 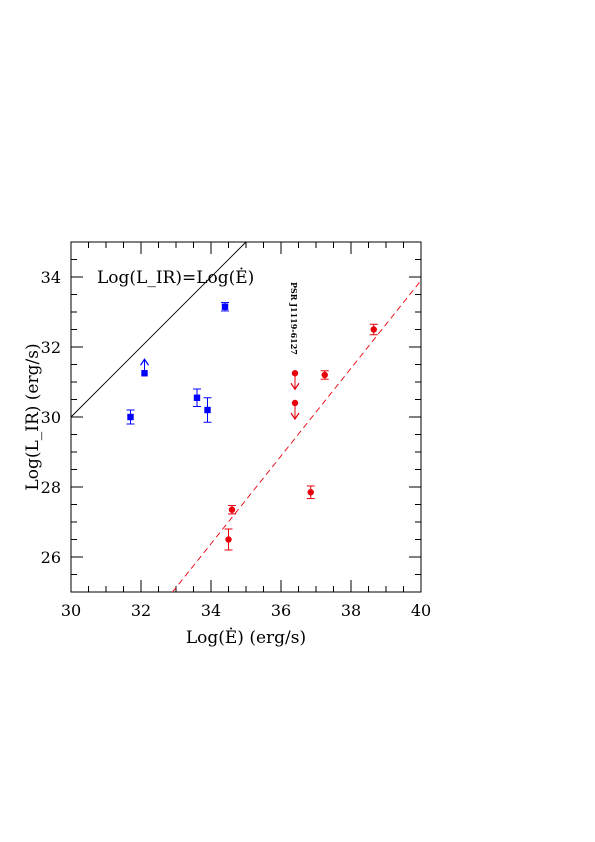 What do you see at coordinates (33, 416) in the screenshot?
I see `y-axis-label: Log(L_IR) (erg/s)` at bounding box center [33, 416].